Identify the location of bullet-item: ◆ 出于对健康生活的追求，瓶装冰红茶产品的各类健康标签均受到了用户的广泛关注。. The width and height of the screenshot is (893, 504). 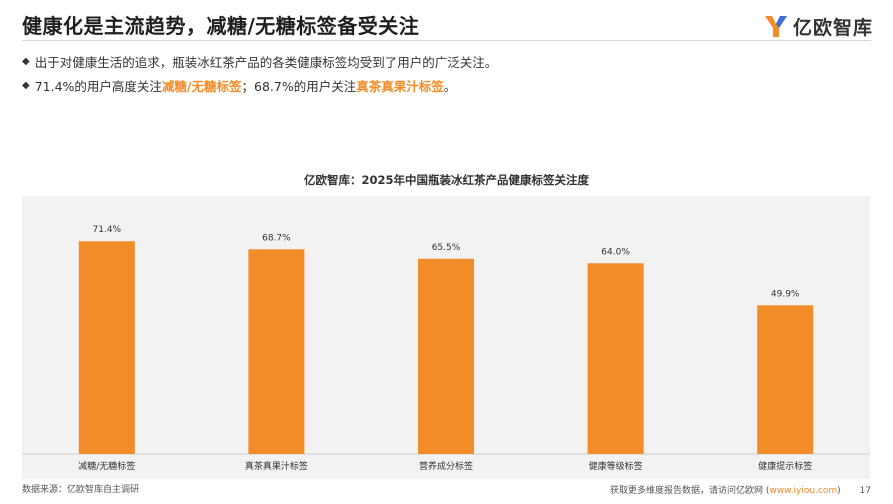
(259, 61).